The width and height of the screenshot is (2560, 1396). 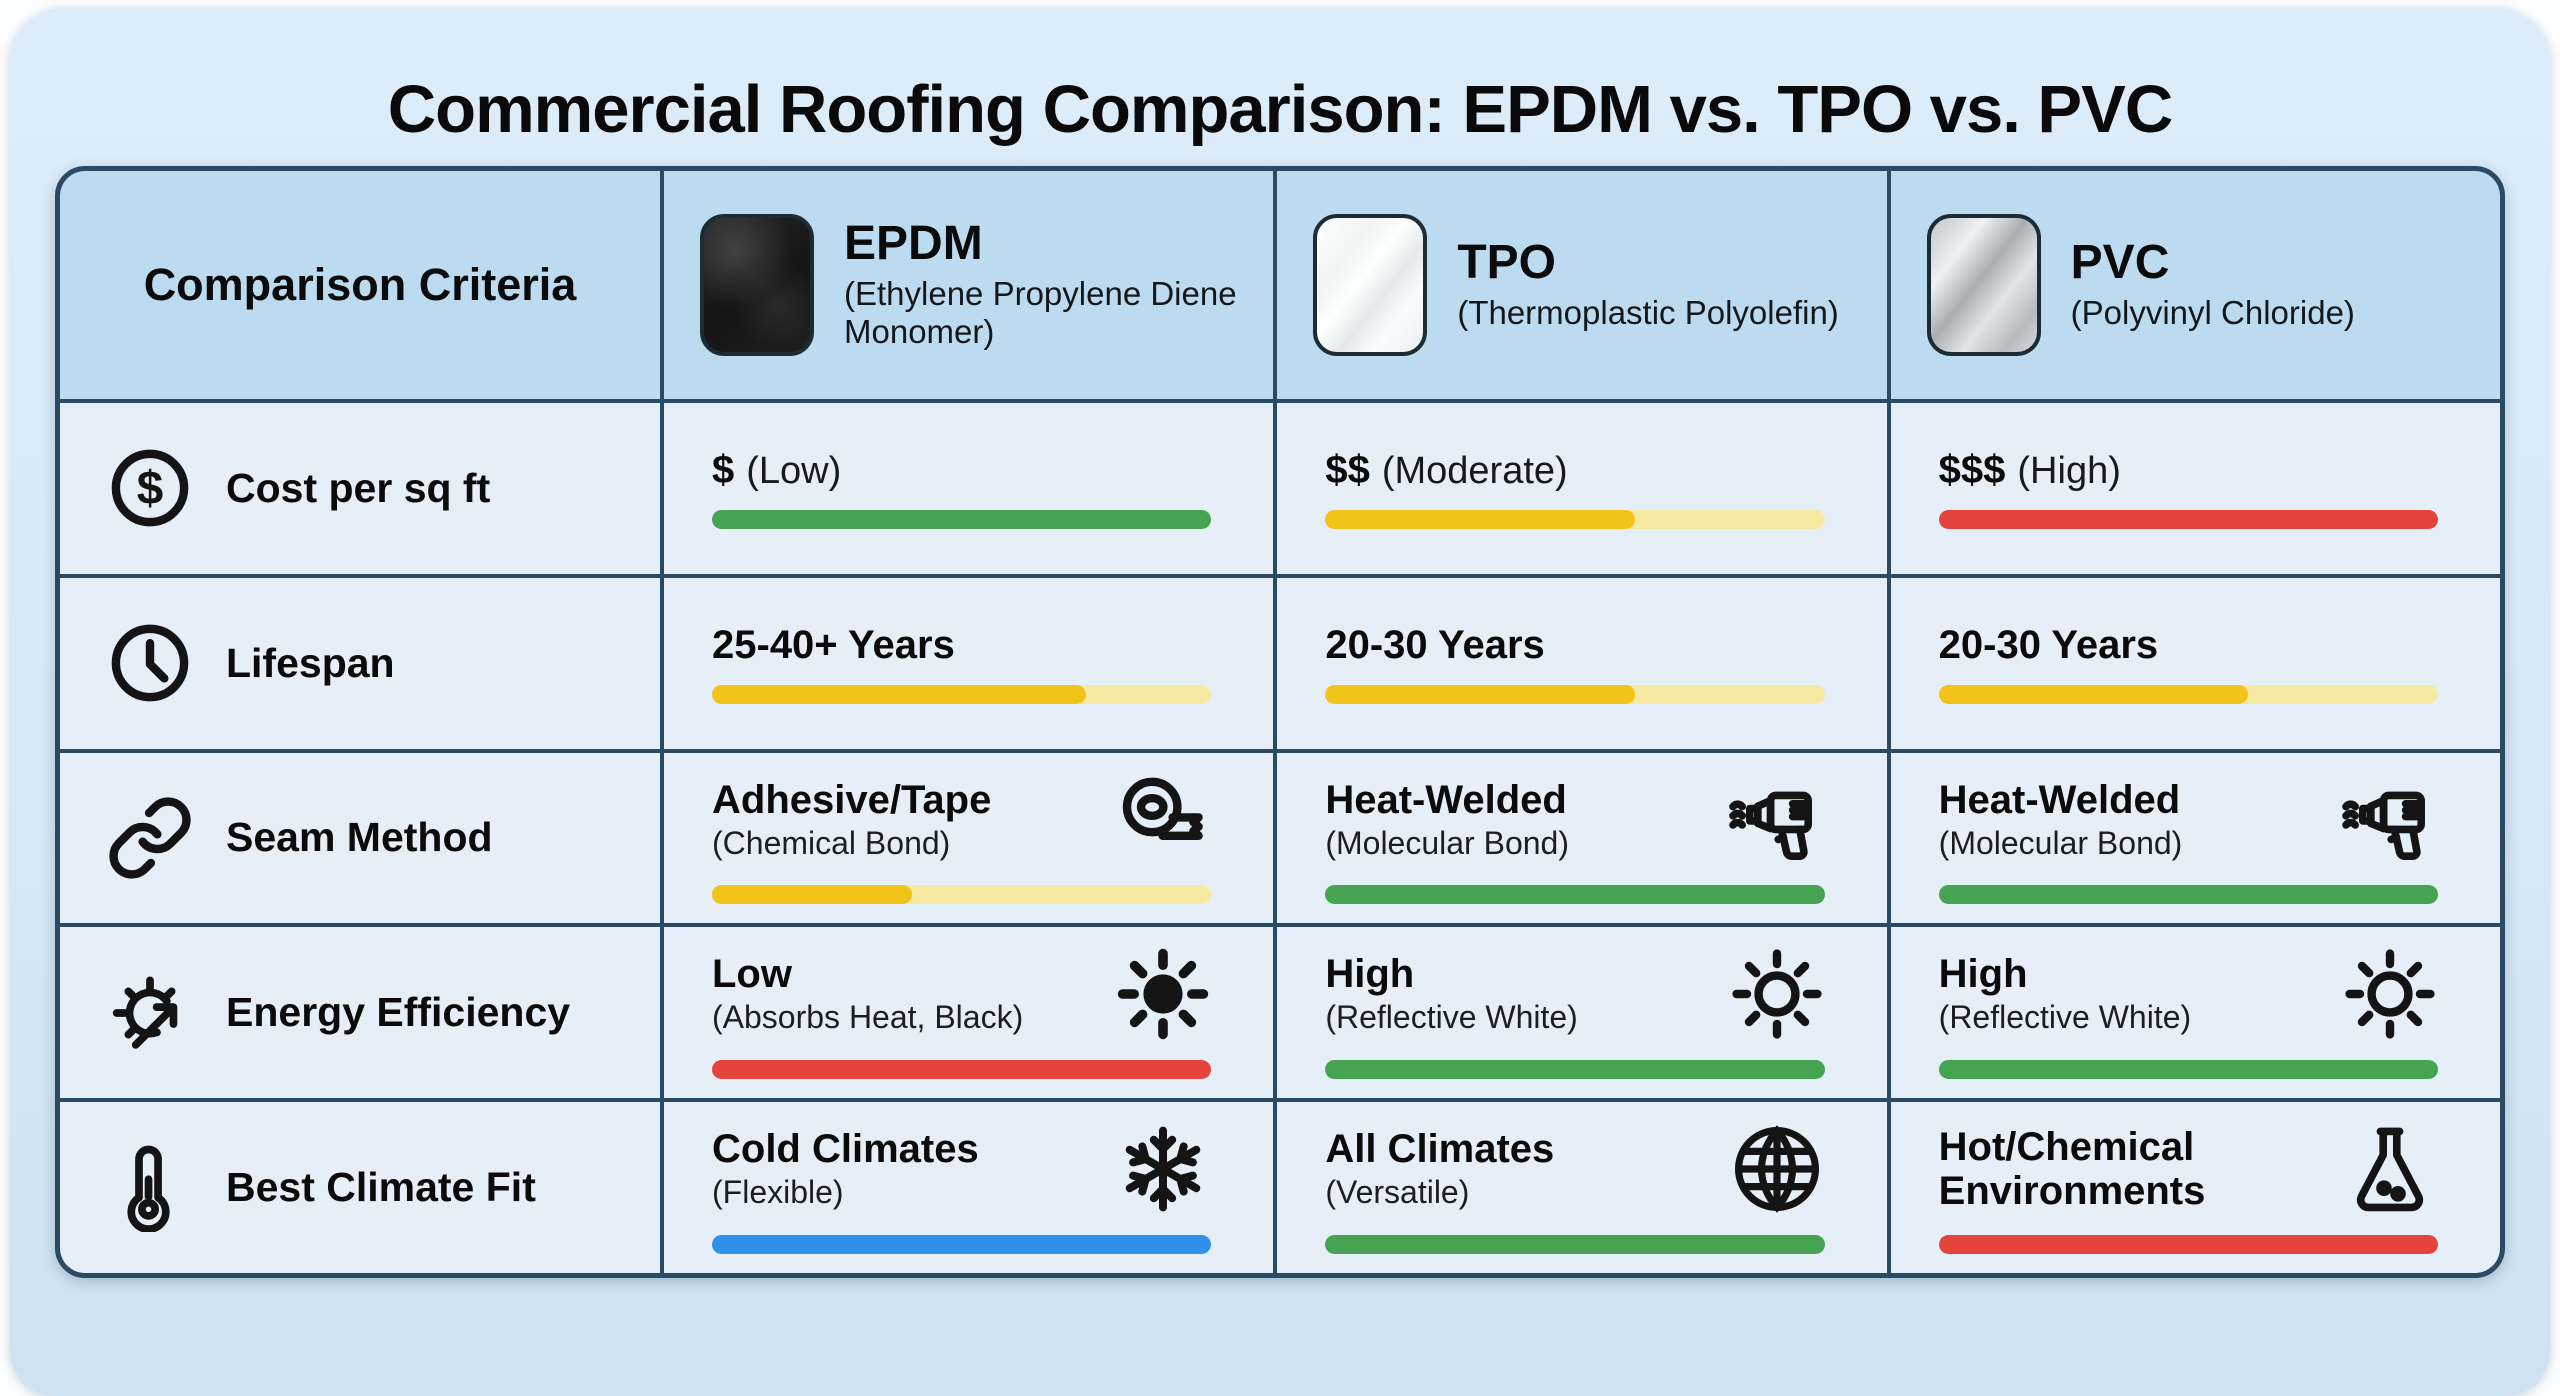 I want to click on material-name: PVC, so click(x=2120, y=263).